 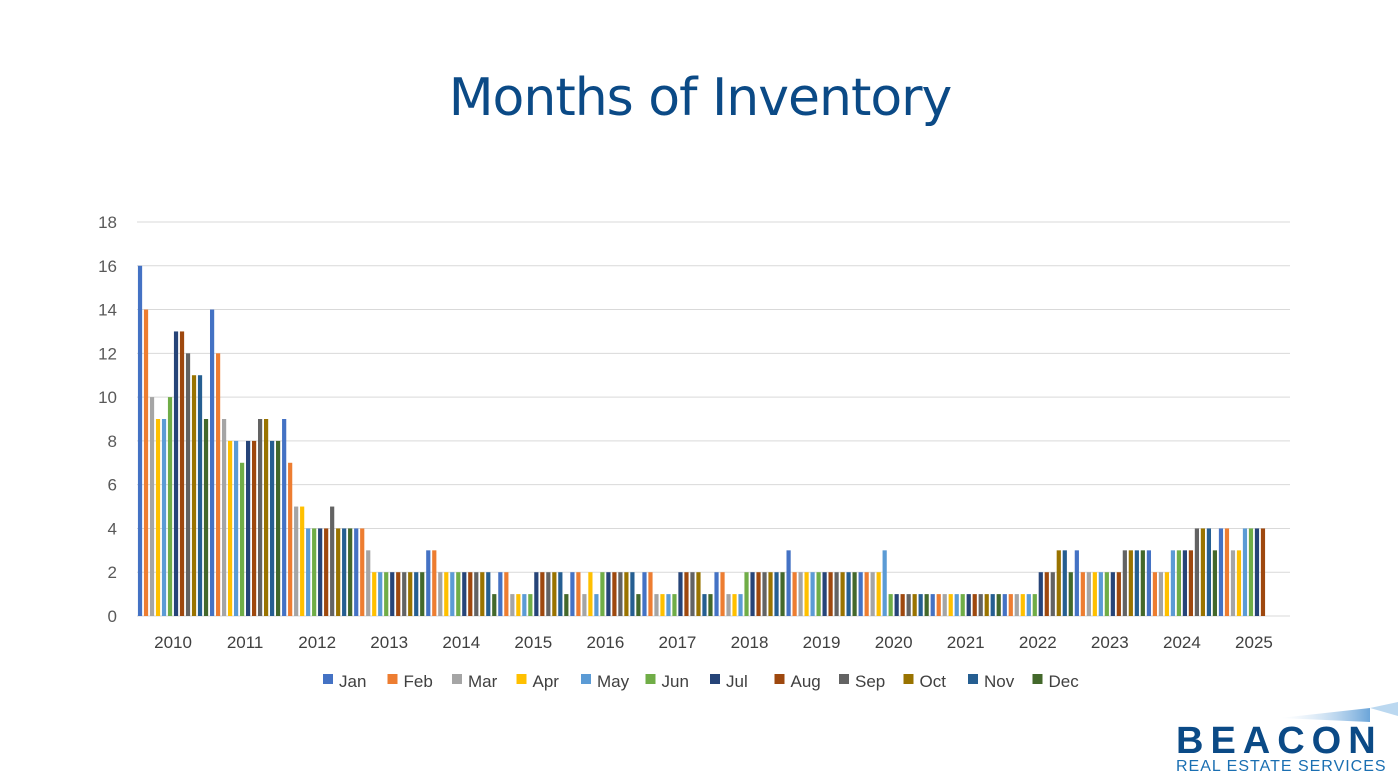 What do you see at coordinates (112, 485) in the screenshot?
I see `y-tick-label: 6` at bounding box center [112, 485].